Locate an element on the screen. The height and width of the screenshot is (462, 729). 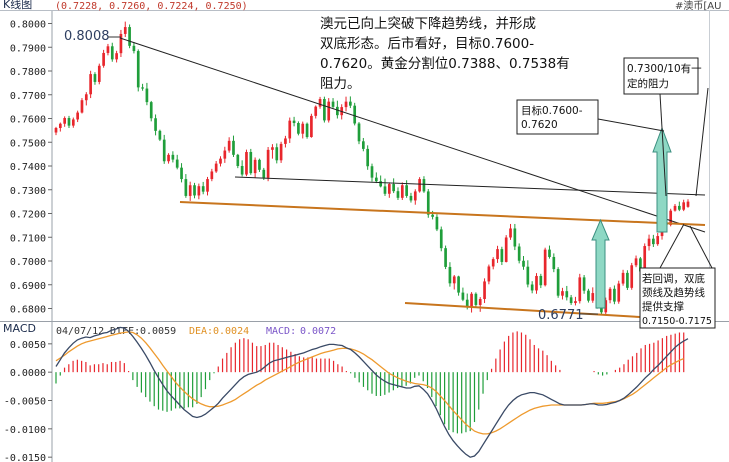
macd-y-tick-label: -0.0100 is located at coordinates (25, 430).